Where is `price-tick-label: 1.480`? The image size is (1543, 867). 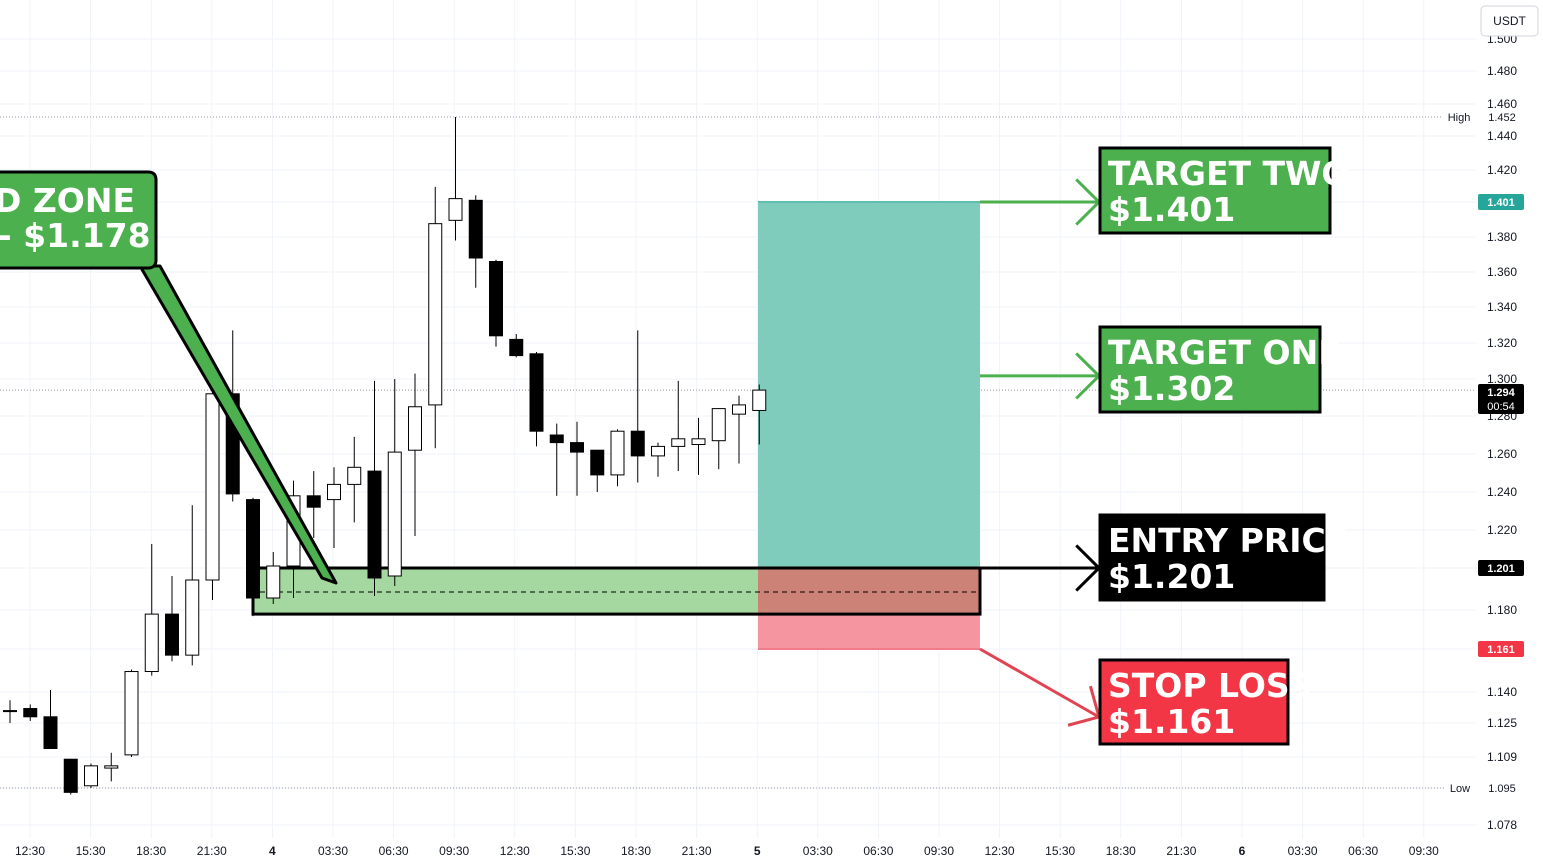
price-tick-label: 1.480 is located at coordinates (1502, 71).